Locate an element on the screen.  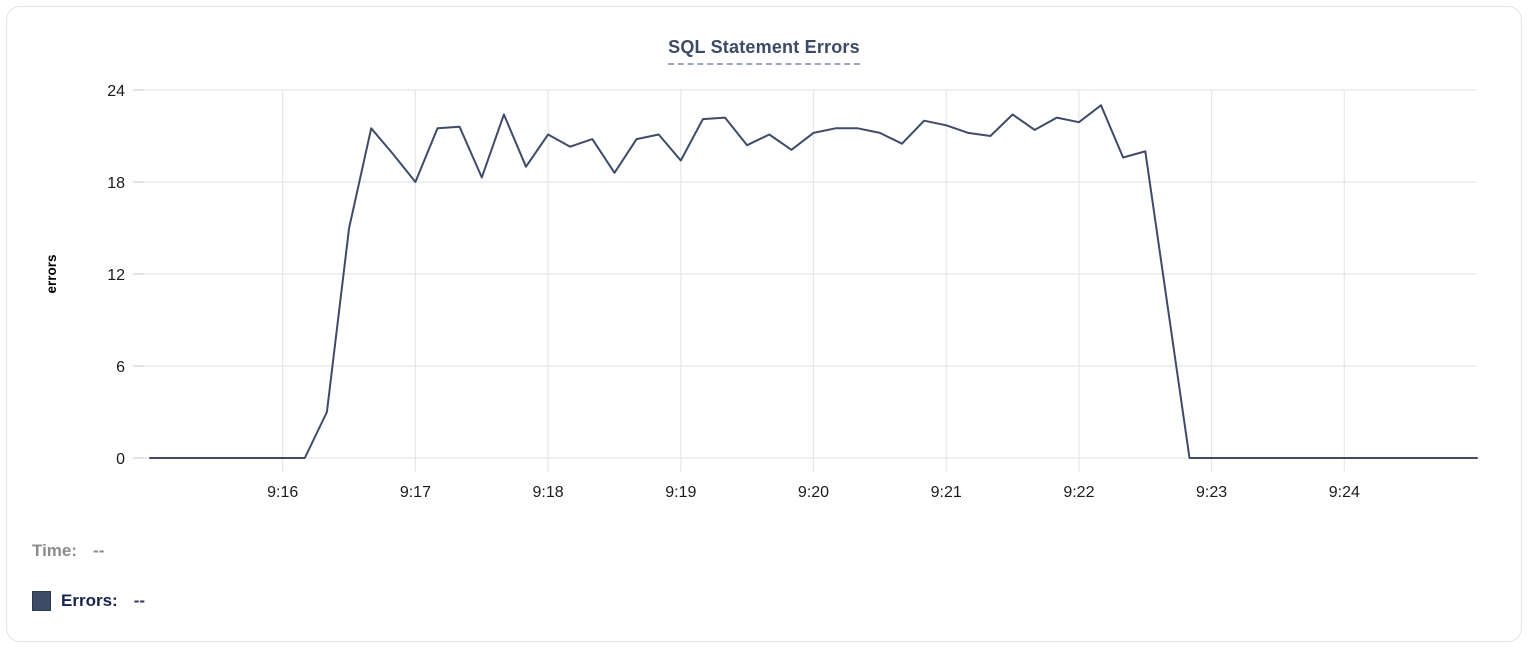
x-tick-label: 9:23 is located at coordinates (1211, 492).